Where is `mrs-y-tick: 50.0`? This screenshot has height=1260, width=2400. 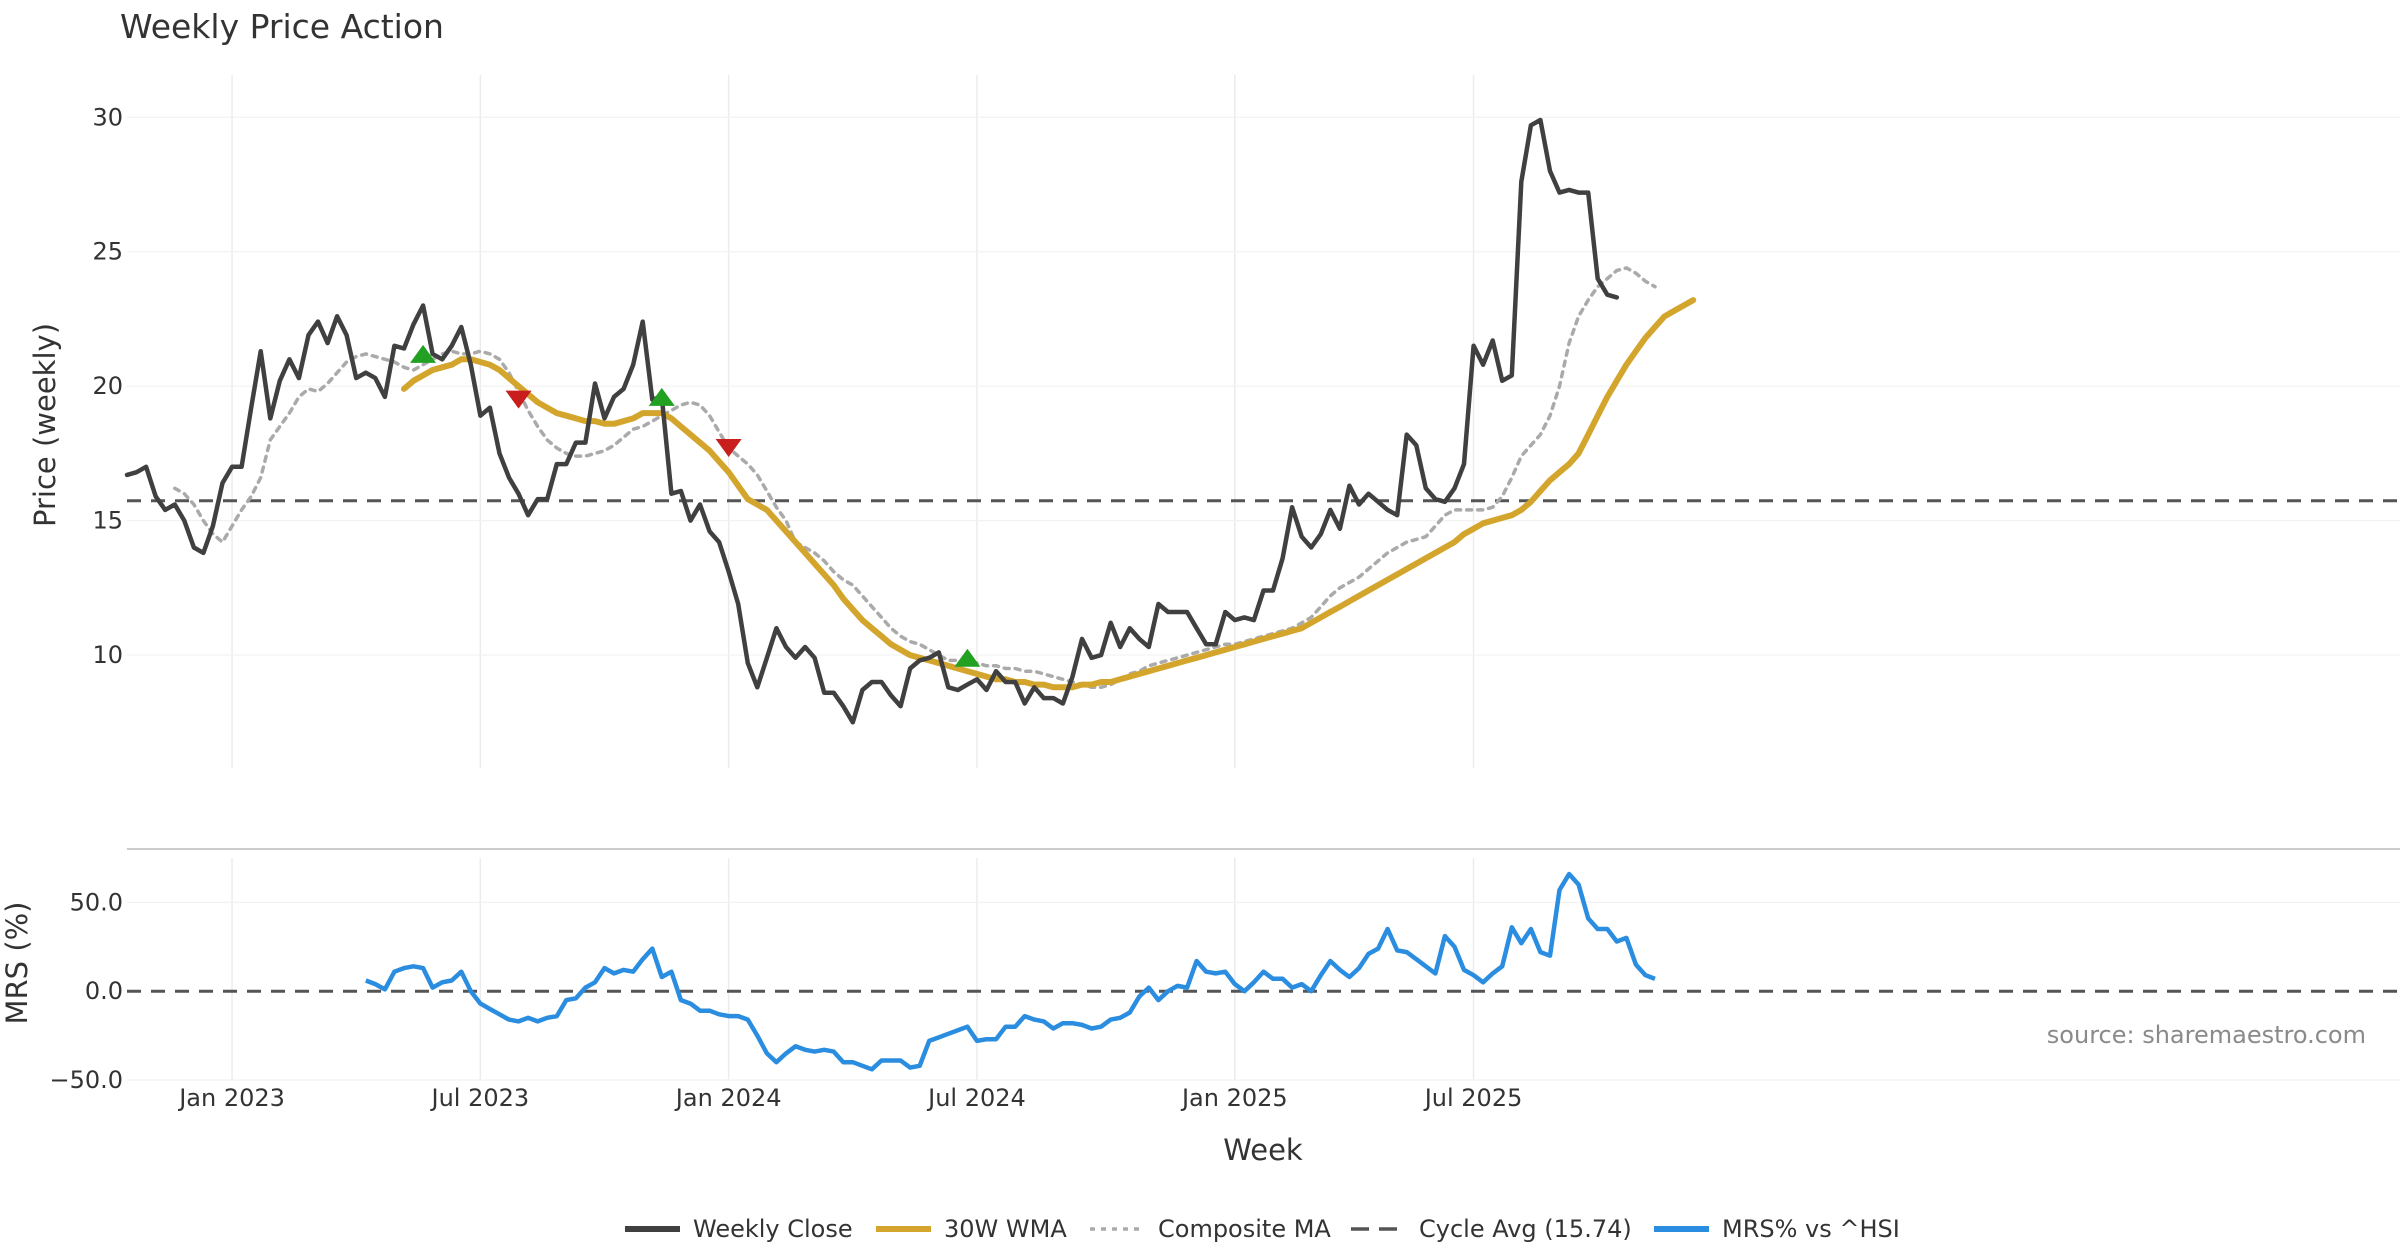
mrs-y-tick: 50.0 is located at coordinates (96, 902).